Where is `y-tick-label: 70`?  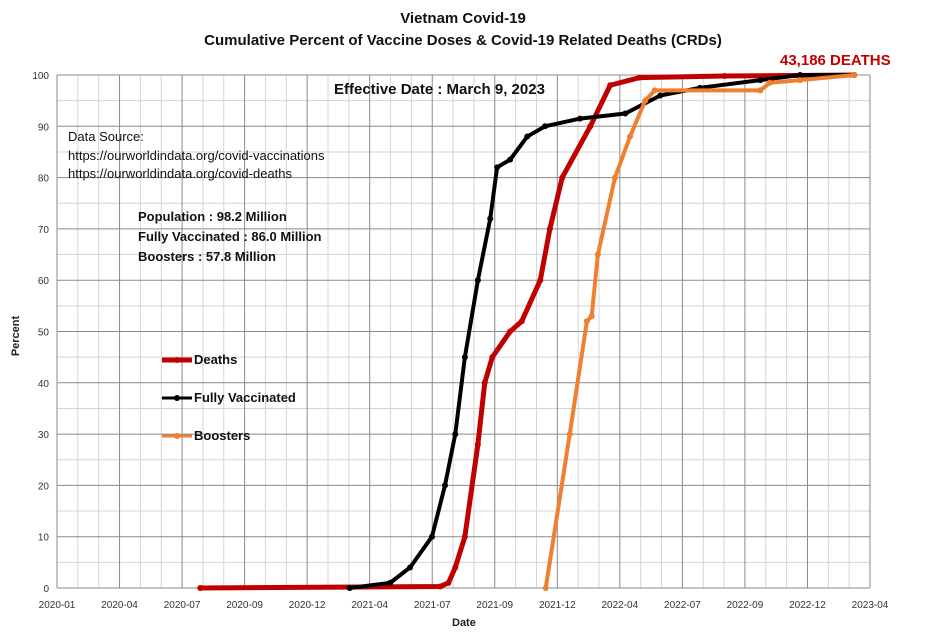 y-tick-label: 70 is located at coordinates (44, 230).